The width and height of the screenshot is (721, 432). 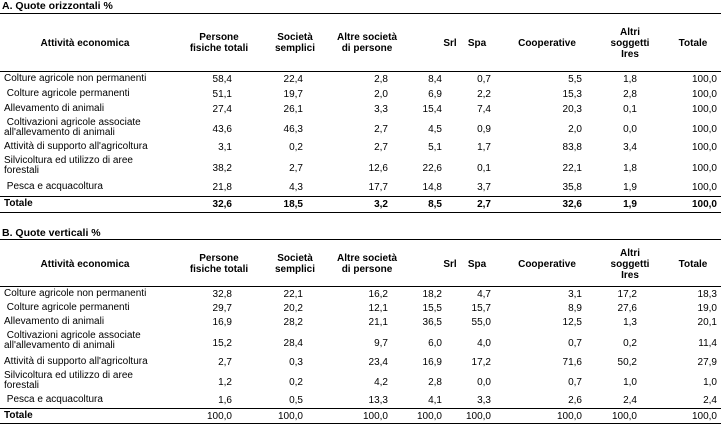 I want to click on cell-value: 27,6, so click(x=627, y=308).